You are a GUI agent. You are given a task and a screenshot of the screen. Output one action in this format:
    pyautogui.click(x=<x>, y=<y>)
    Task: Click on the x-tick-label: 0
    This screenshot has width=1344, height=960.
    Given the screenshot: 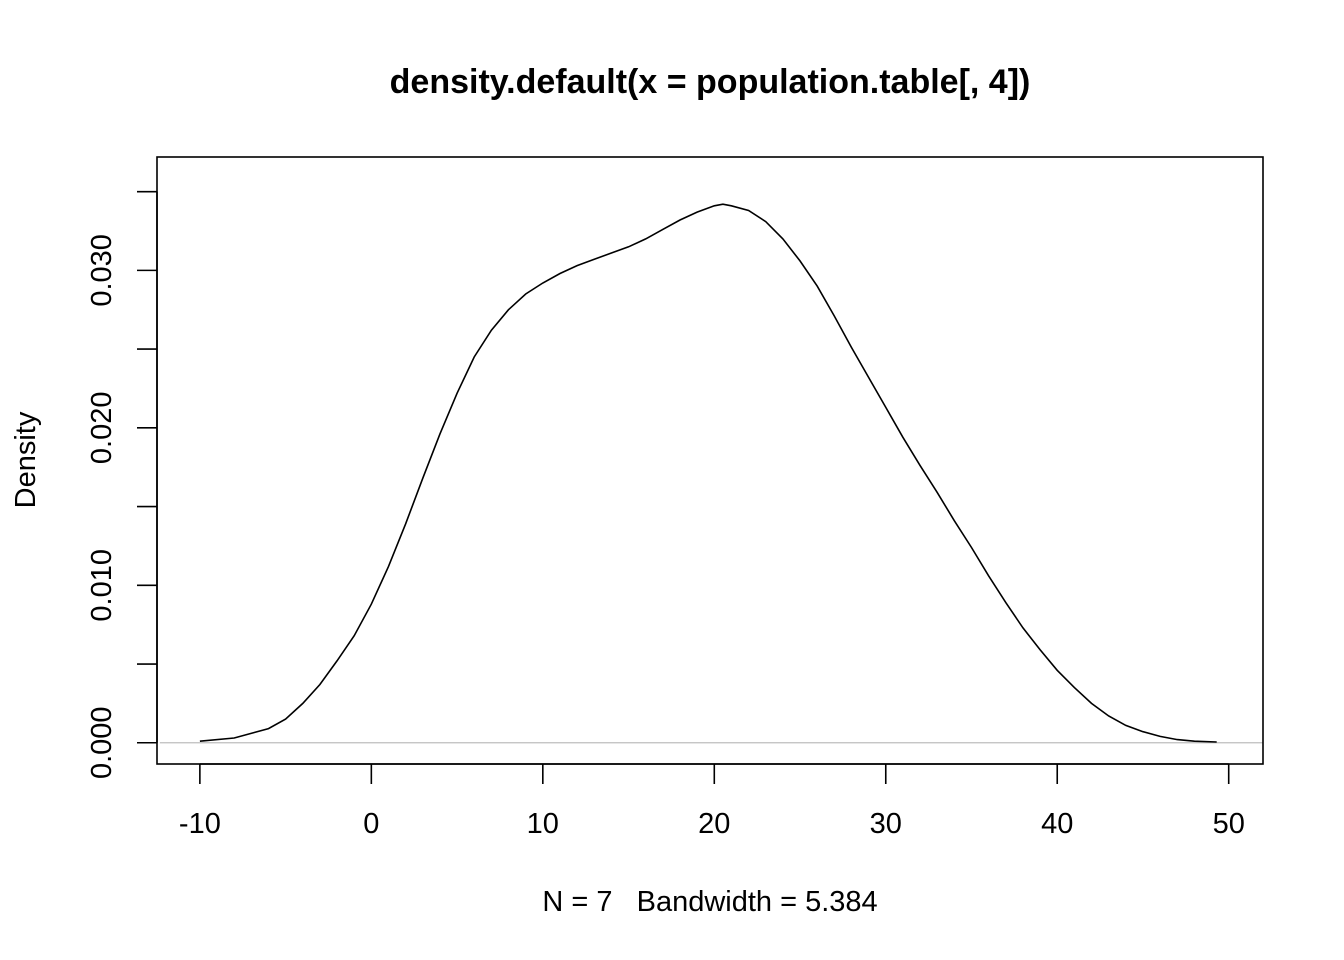 What is the action you would take?
    pyautogui.click(x=371, y=824)
    